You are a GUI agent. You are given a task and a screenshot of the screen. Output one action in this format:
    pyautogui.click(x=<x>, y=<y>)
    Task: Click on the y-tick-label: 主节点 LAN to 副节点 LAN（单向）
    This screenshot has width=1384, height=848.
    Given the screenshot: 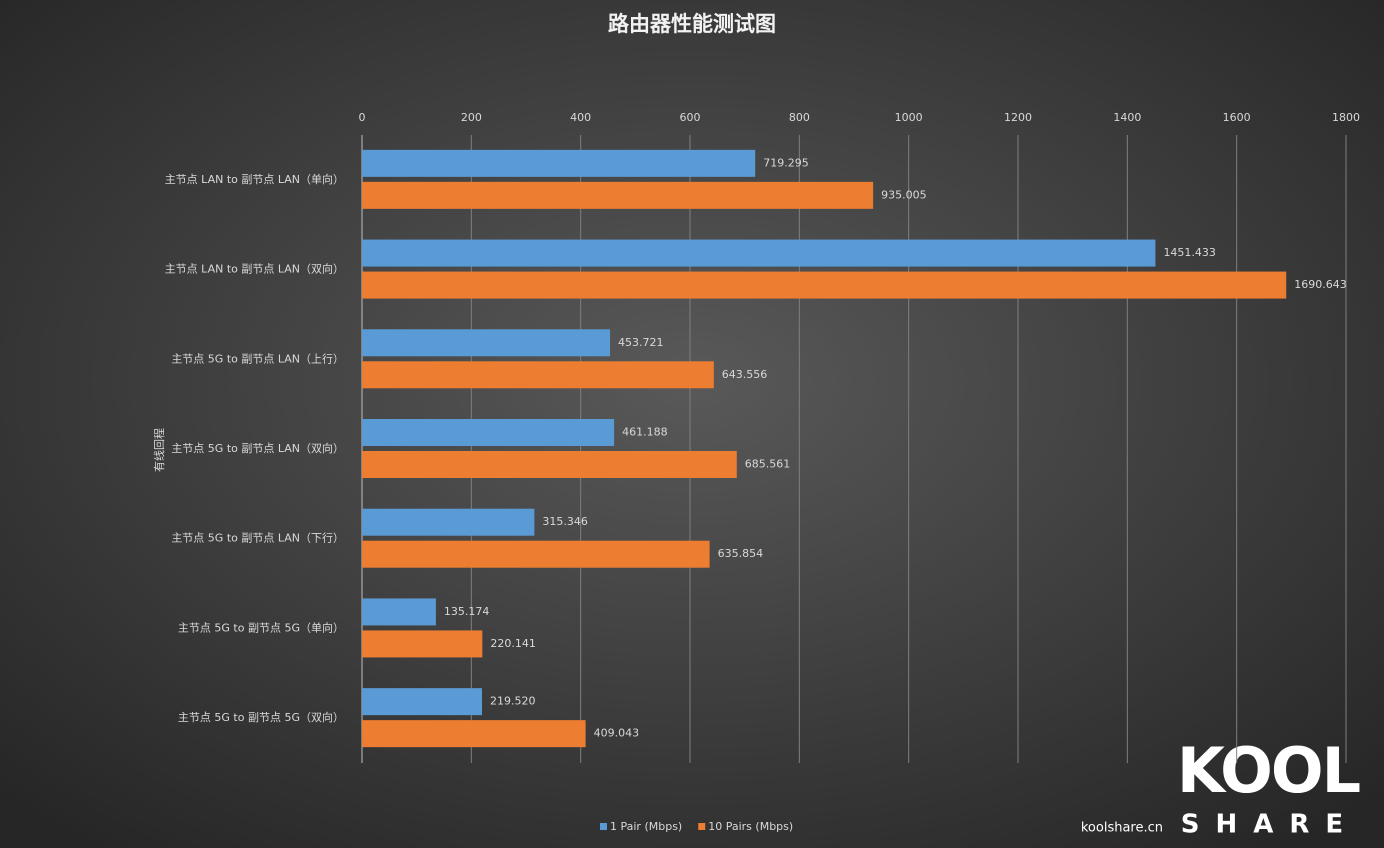 What is the action you would take?
    pyautogui.click(x=254, y=179)
    